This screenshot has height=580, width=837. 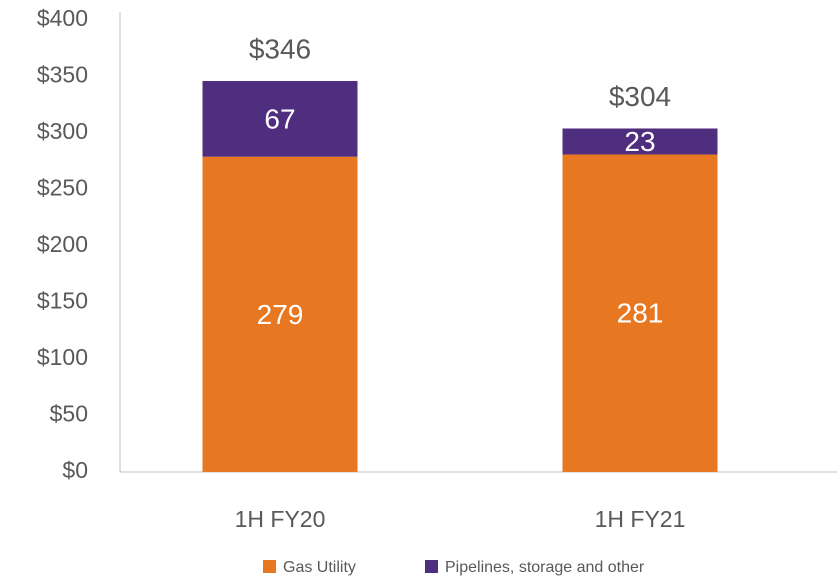 What do you see at coordinates (62, 131) in the screenshot?
I see `y-tick-label: $300` at bounding box center [62, 131].